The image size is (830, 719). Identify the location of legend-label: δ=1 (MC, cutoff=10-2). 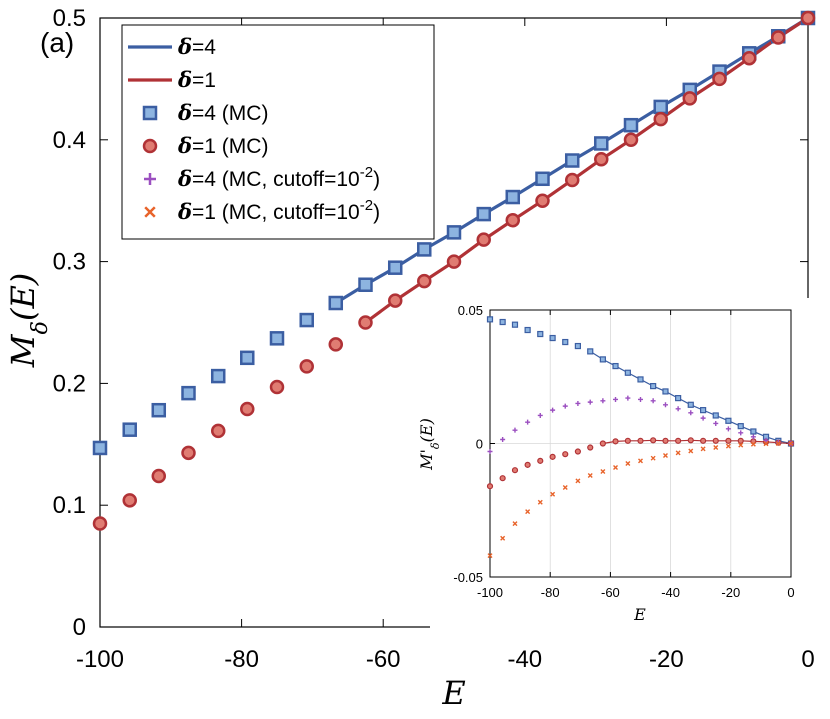
(278, 210).